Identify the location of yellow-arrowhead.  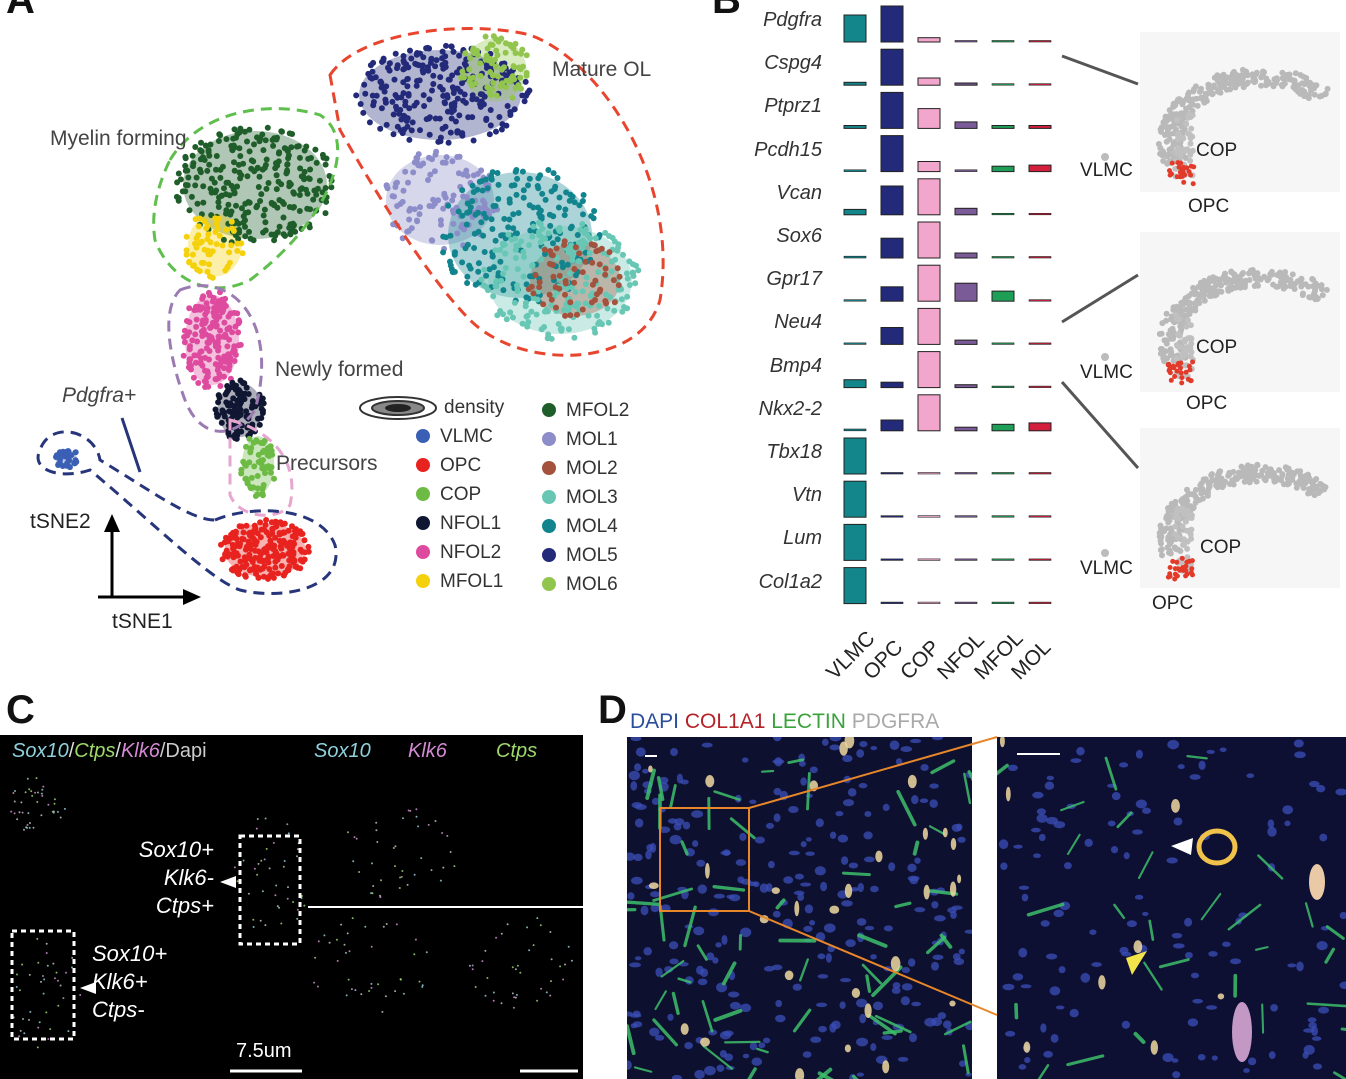
(1136, 963).